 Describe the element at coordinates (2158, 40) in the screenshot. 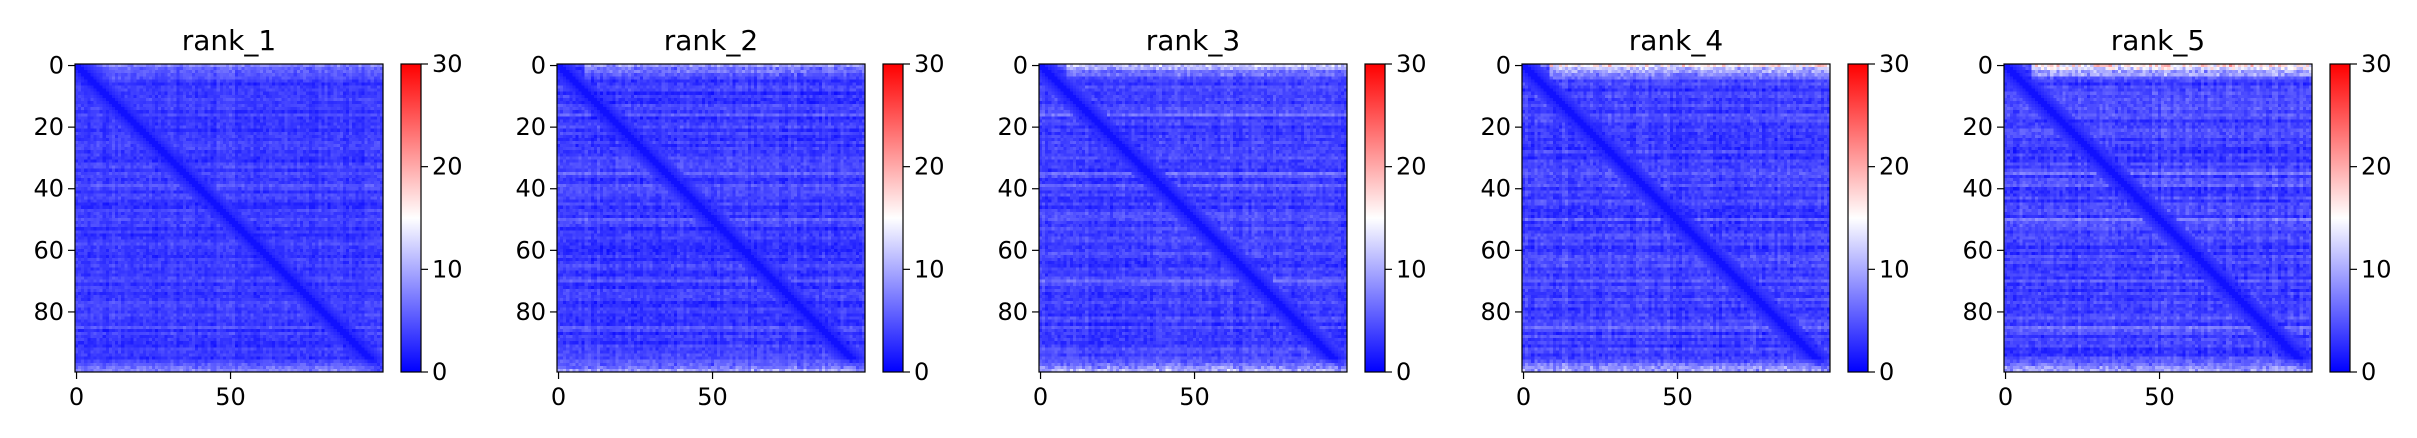

I see `panel-title-5: rank_5` at that location.